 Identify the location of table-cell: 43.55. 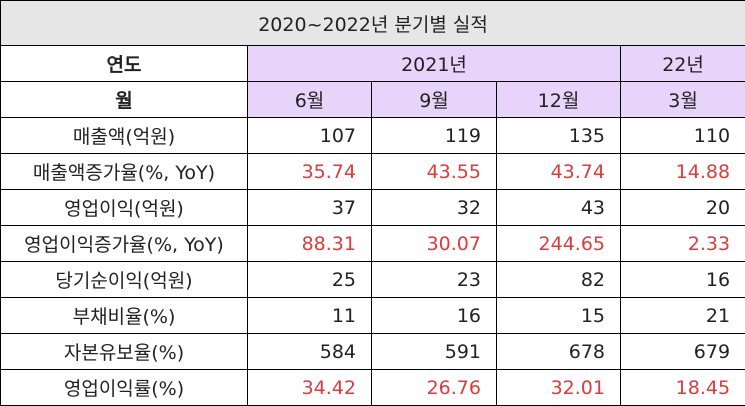
(434, 172).